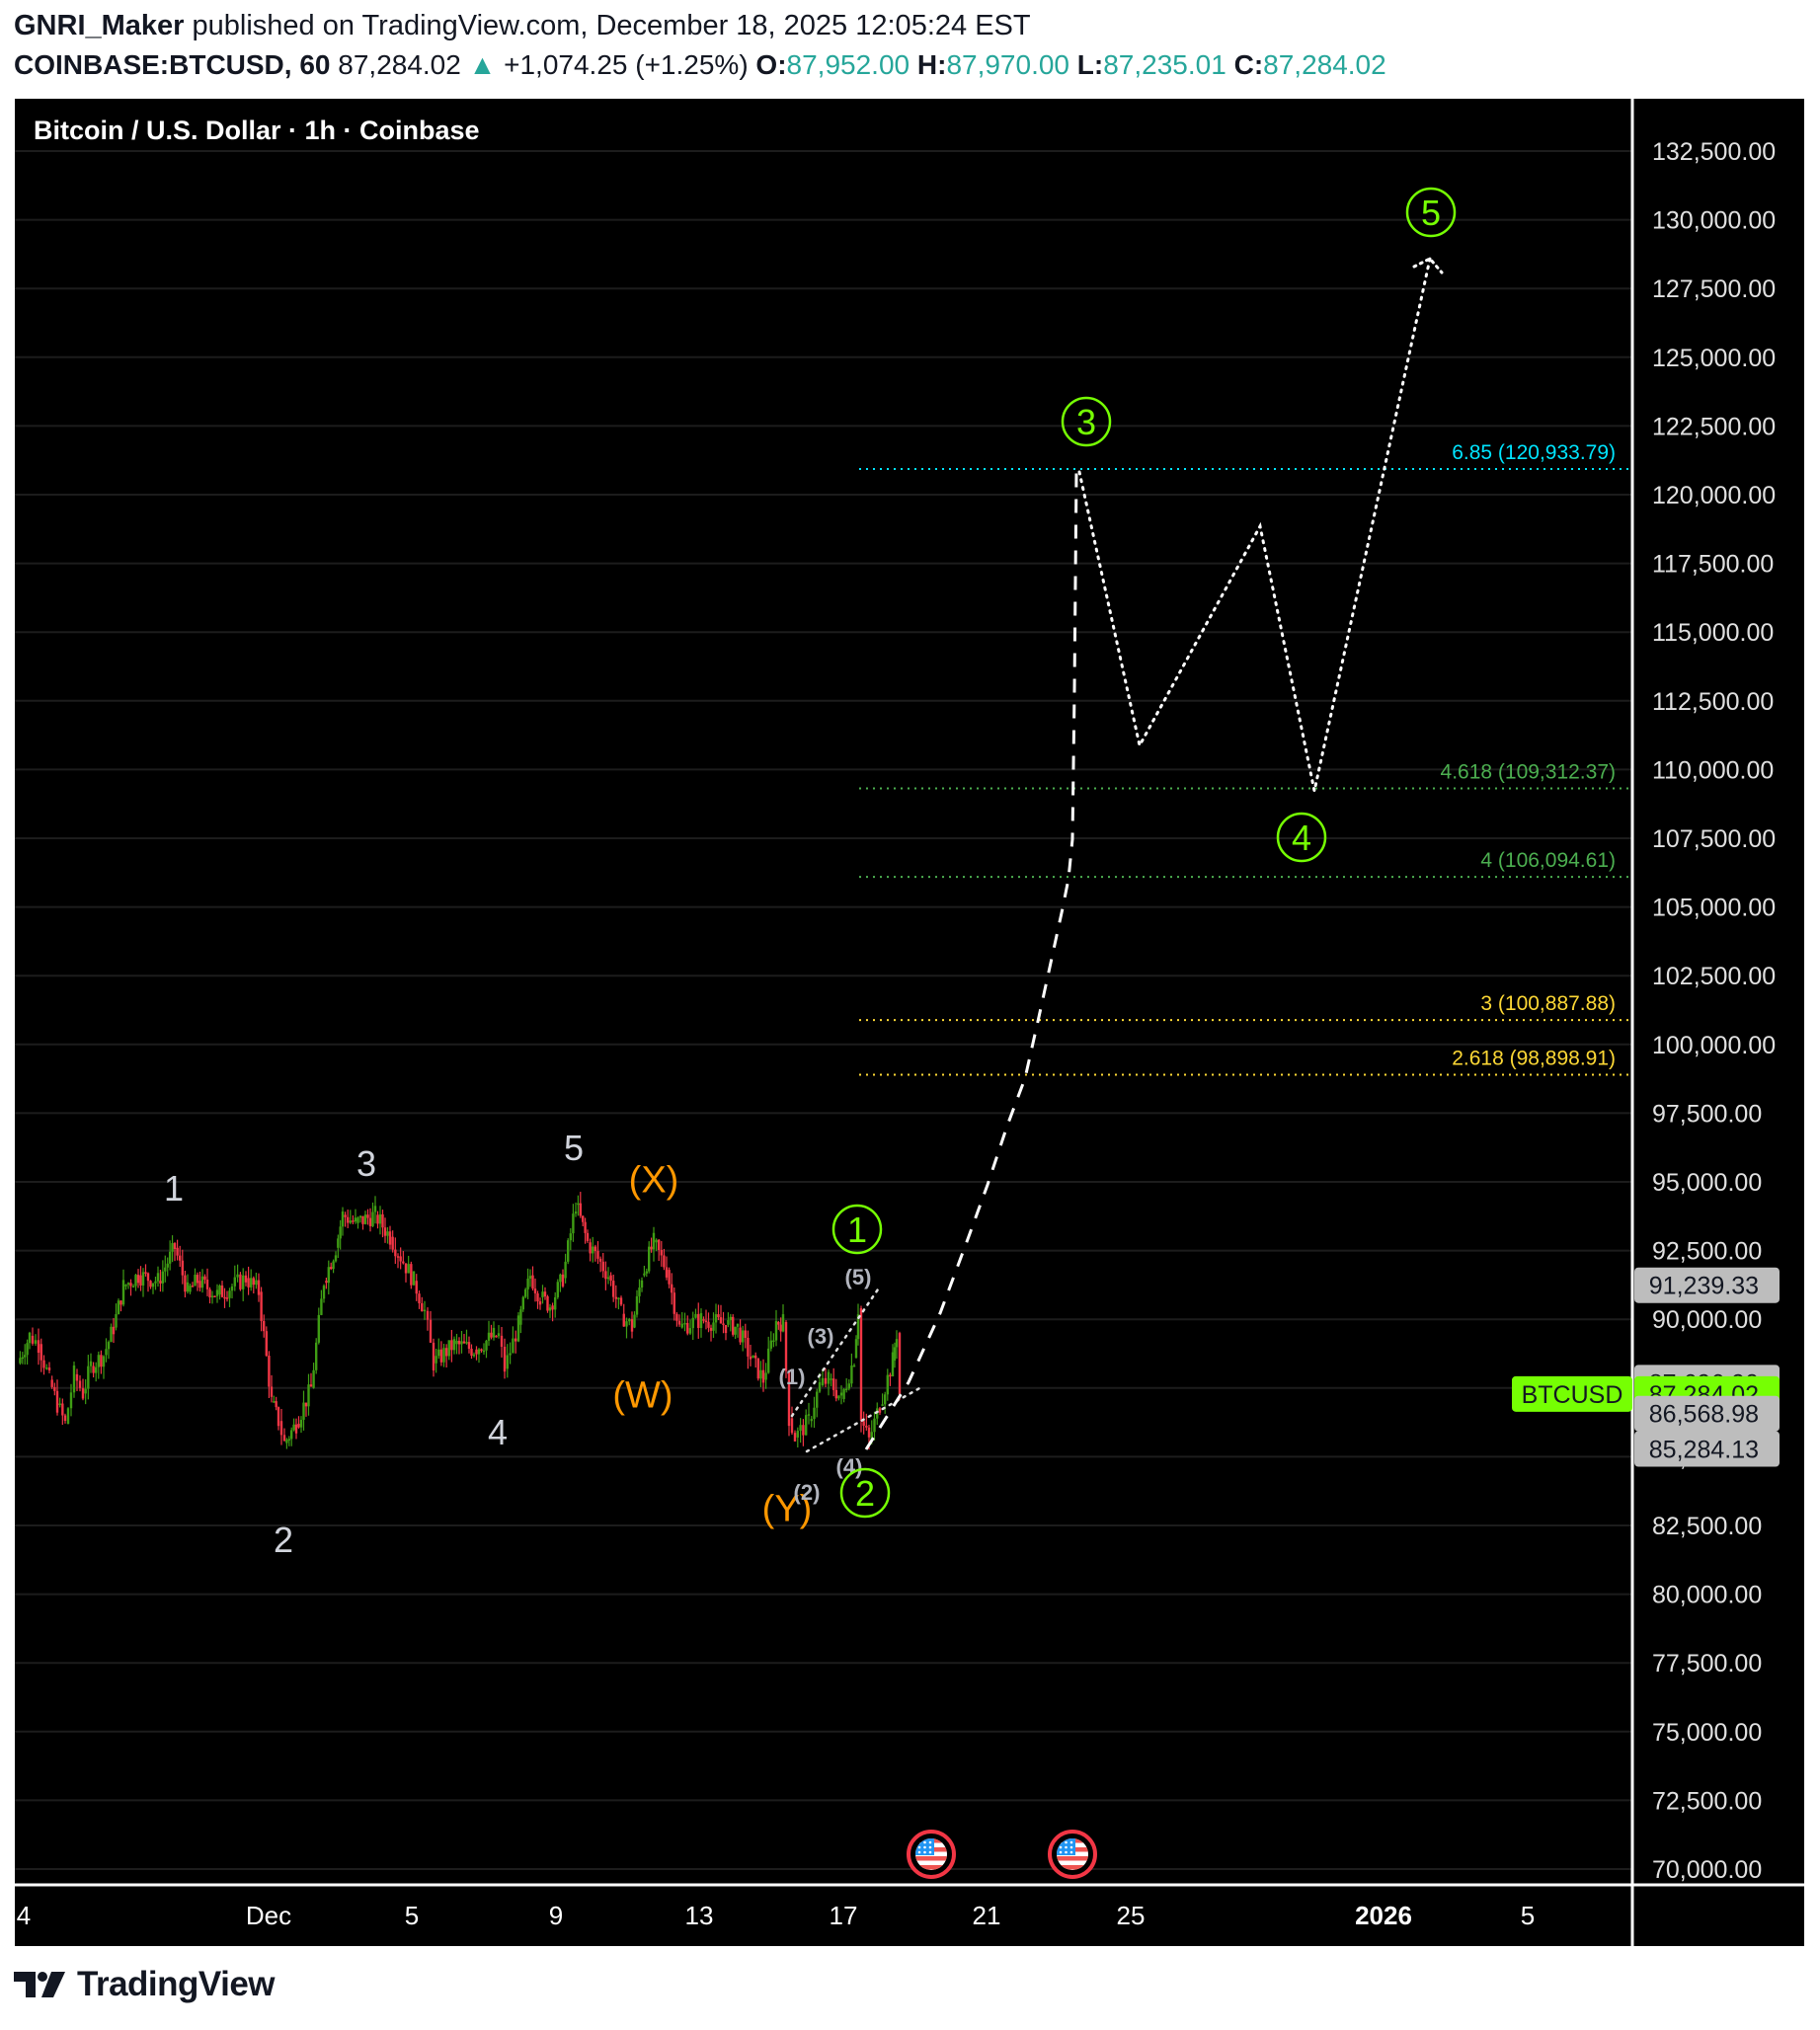 The image size is (1820, 2030). I want to click on price-tick-label: 110,000.00, so click(1713, 770).